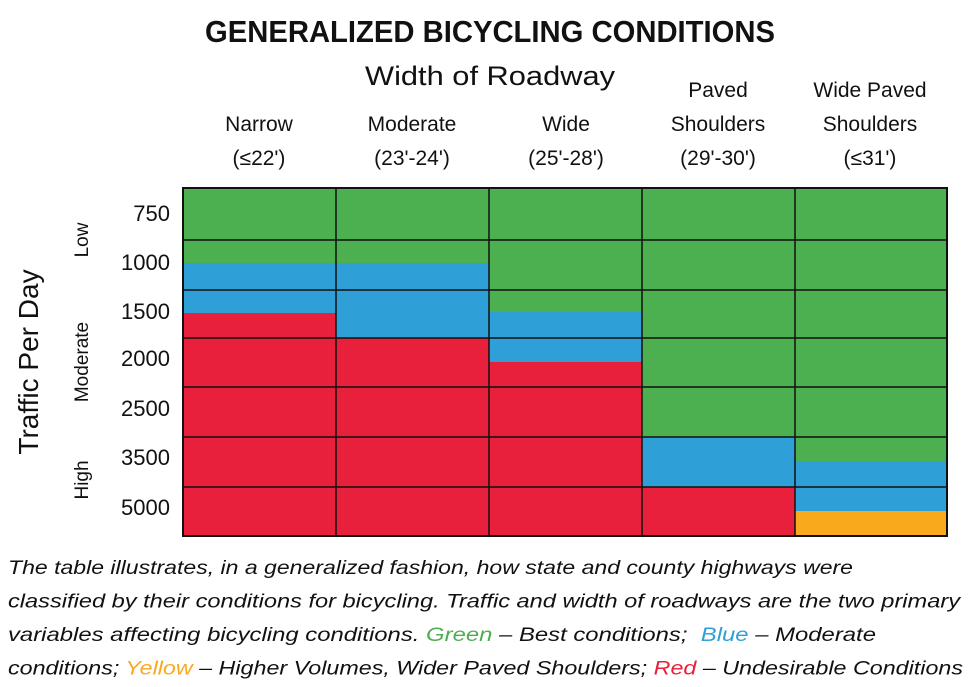 The height and width of the screenshot is (687, 969). What do you see at coordinates (490, 31) in the screenshot?
I see `title: GENERALIZED BICYCLING CONDITIONS` at bounding box center [490, 31].